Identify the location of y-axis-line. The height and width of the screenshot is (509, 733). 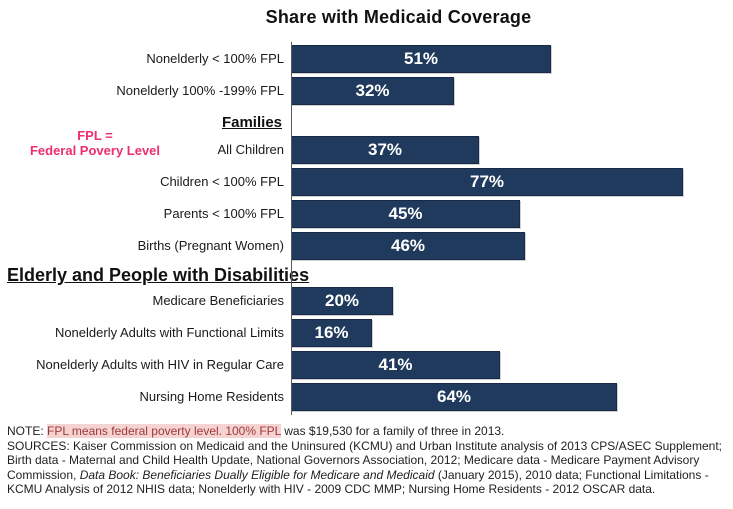
(291, 228).